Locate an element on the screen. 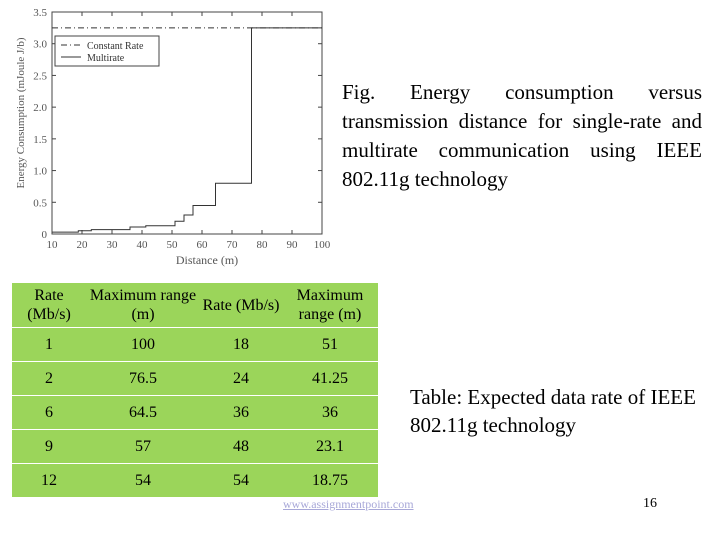 This screenshot has width=720, height=540. table-cell: 23.1 is located at coordinates (330, 446).